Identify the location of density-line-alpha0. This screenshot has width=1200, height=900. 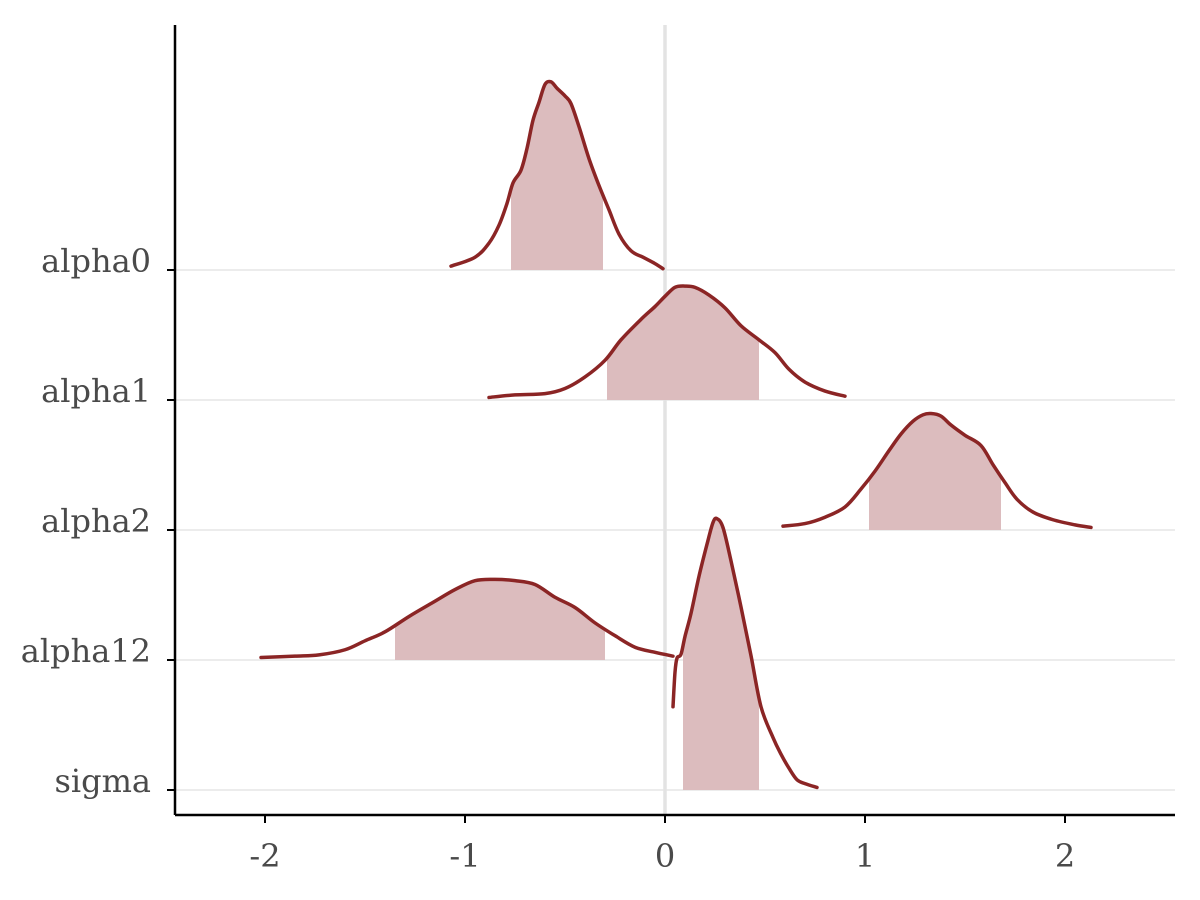
(557, 175).